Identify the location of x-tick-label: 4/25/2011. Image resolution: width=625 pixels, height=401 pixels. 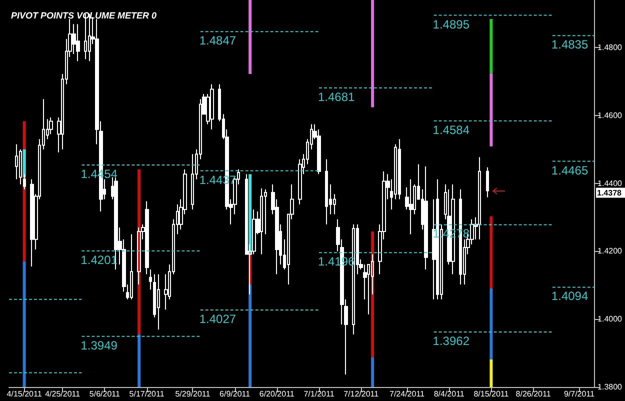
(63, 394).